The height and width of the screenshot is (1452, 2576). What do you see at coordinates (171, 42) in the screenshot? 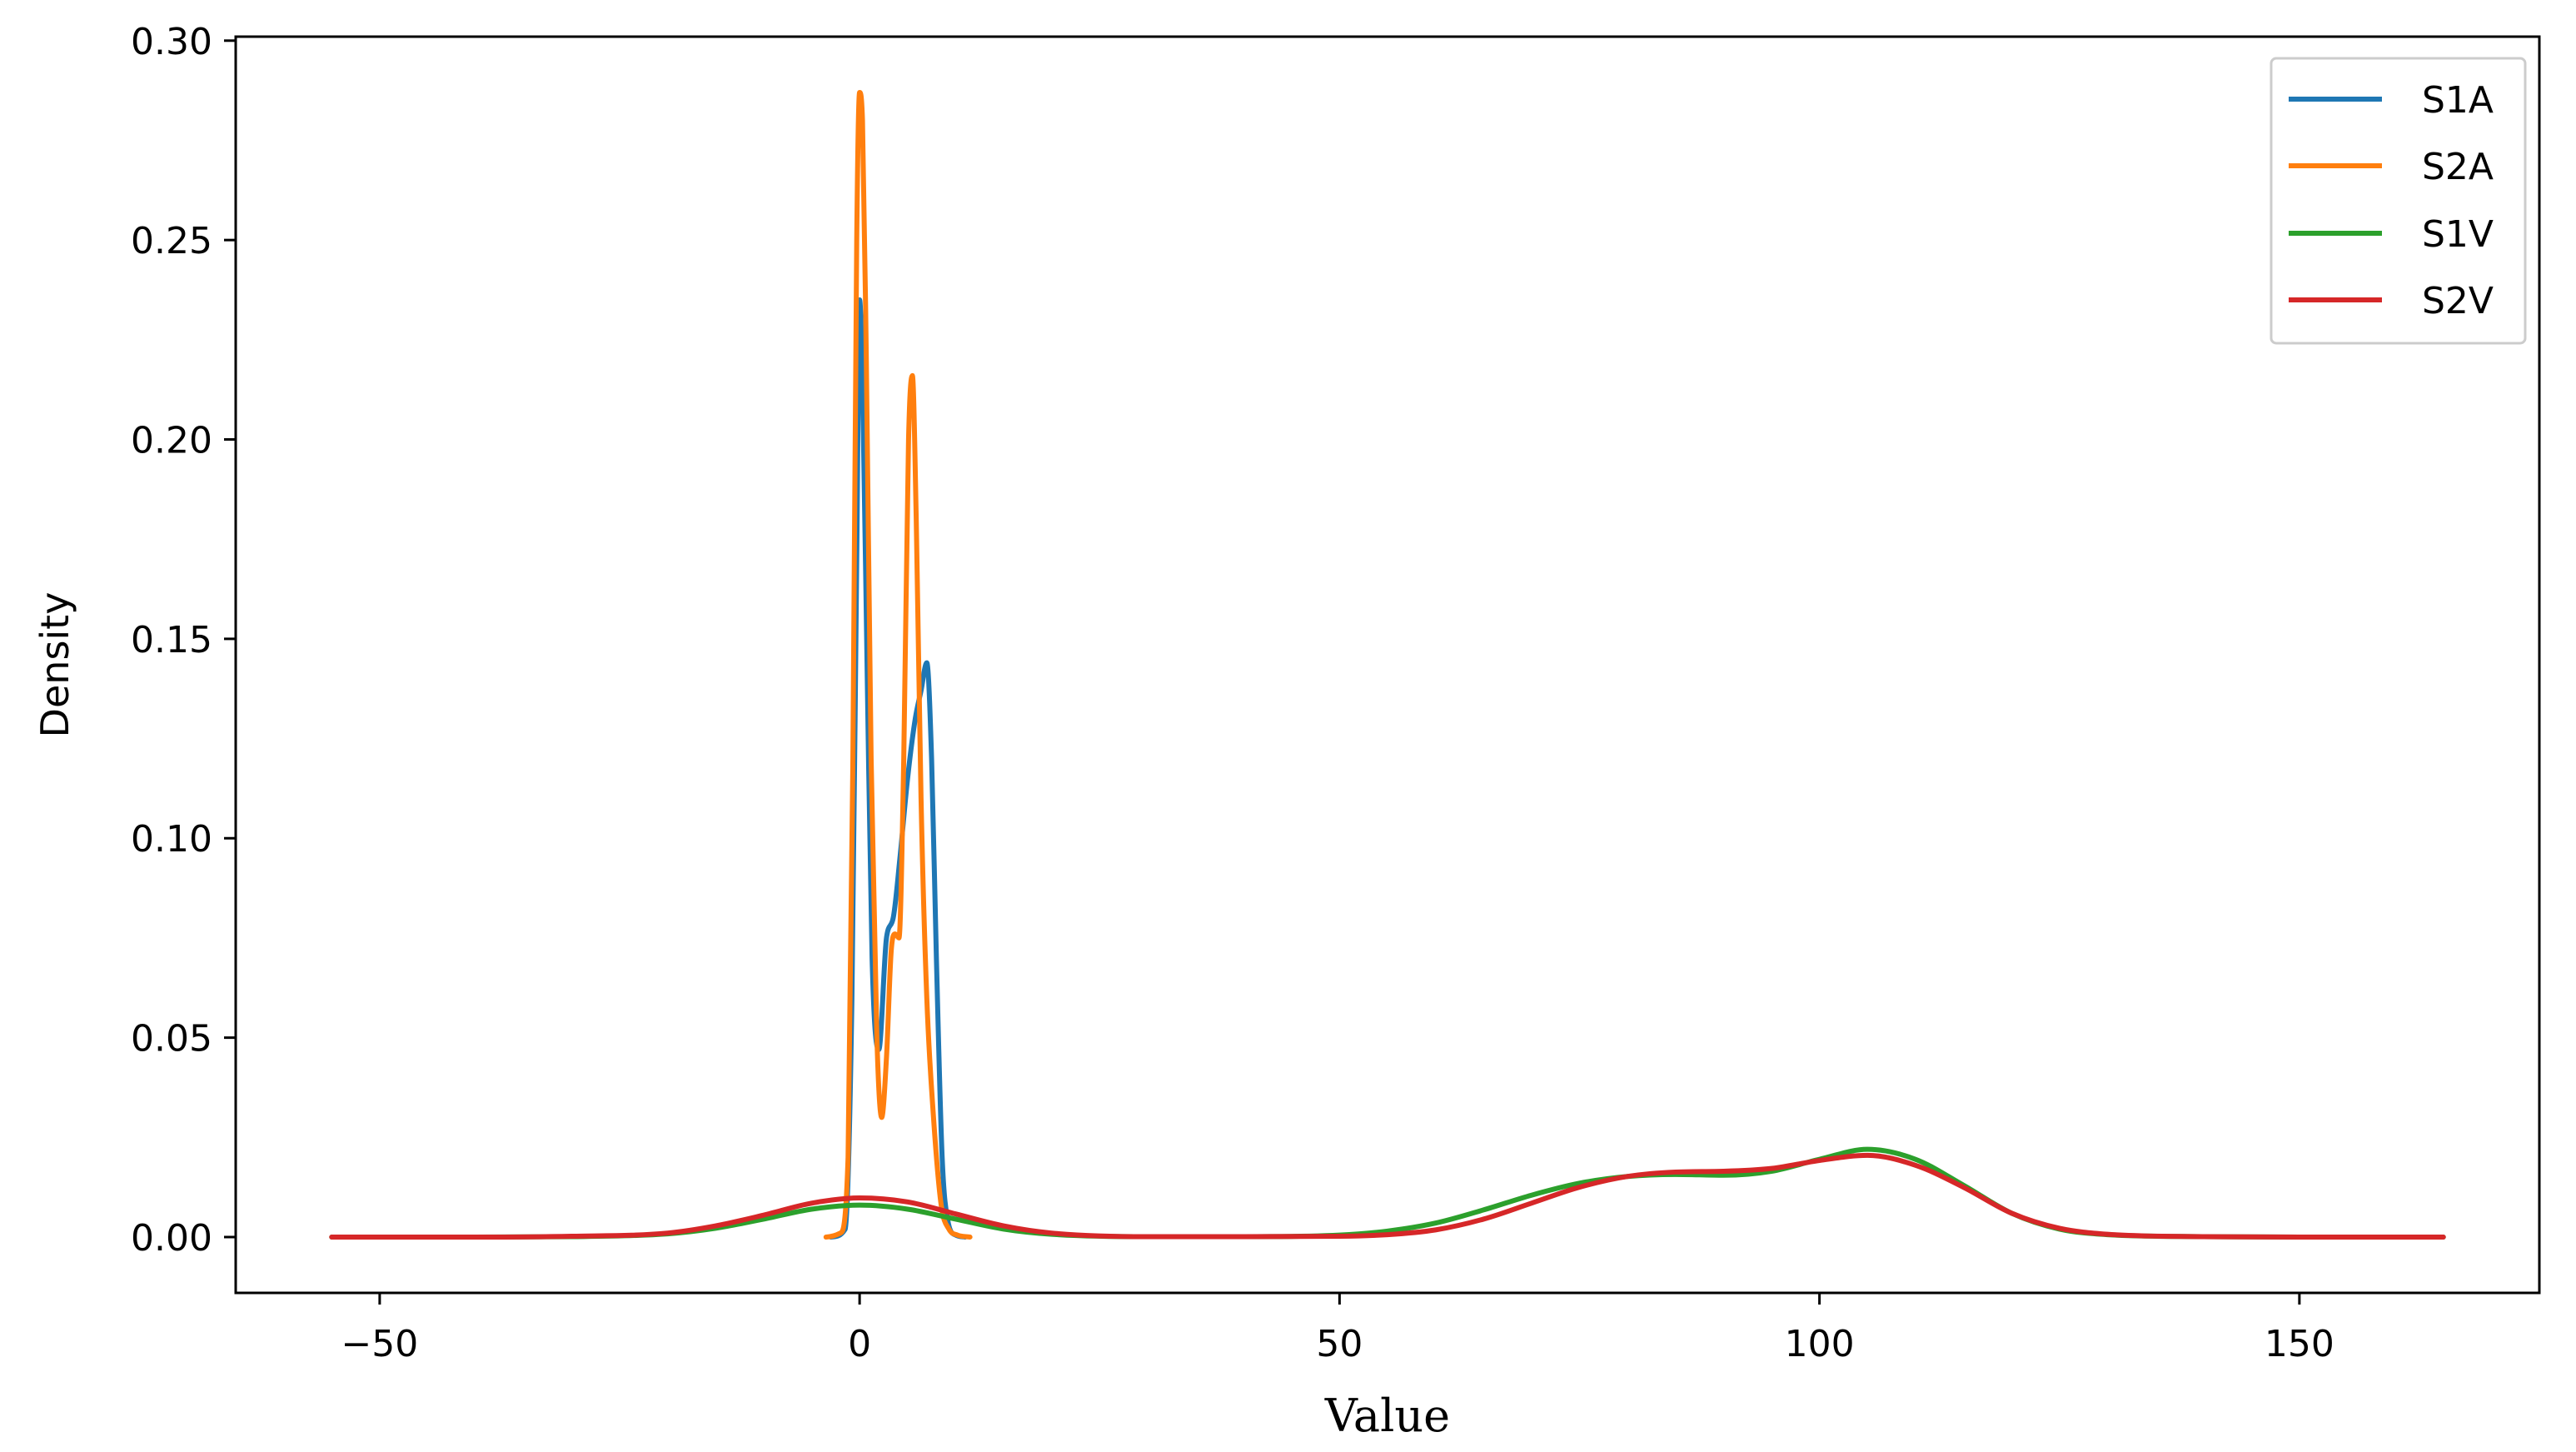
I see `y-tick-label: 0.30` at bounding box center [171, 42].